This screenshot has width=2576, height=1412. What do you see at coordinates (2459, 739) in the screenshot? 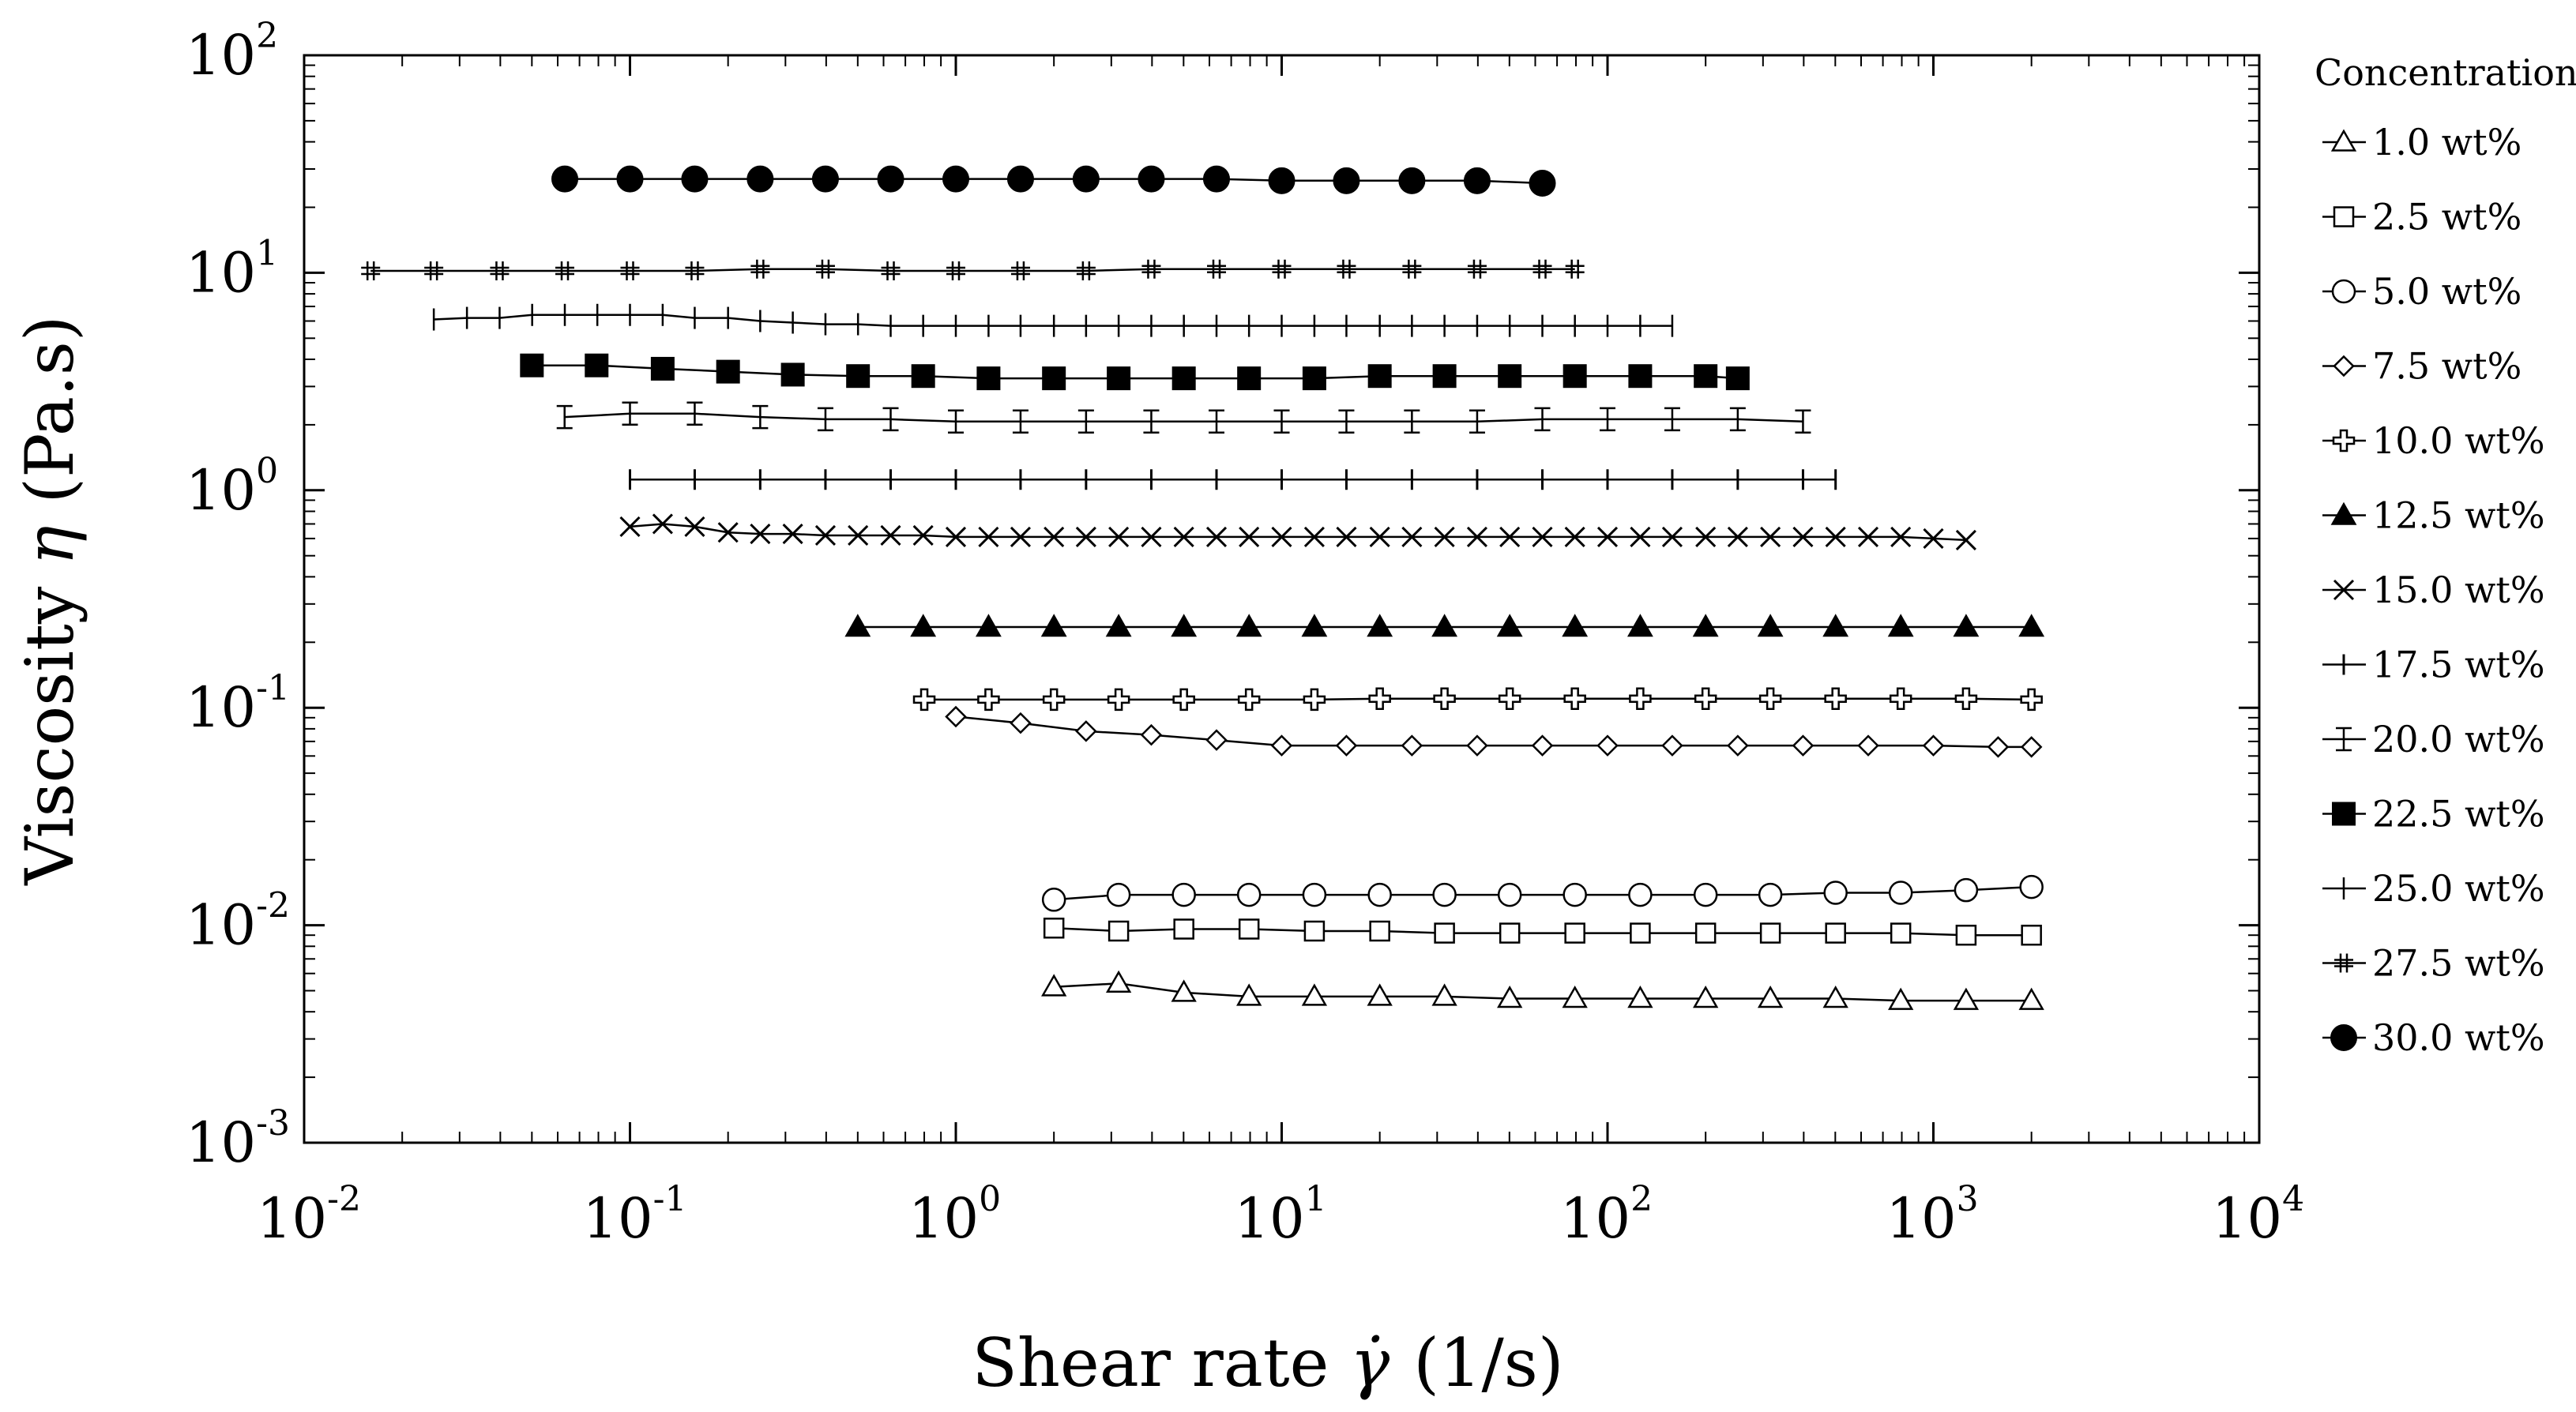
I see `legend-label: 20.0 wt%` at bounding box center [2459, 739].